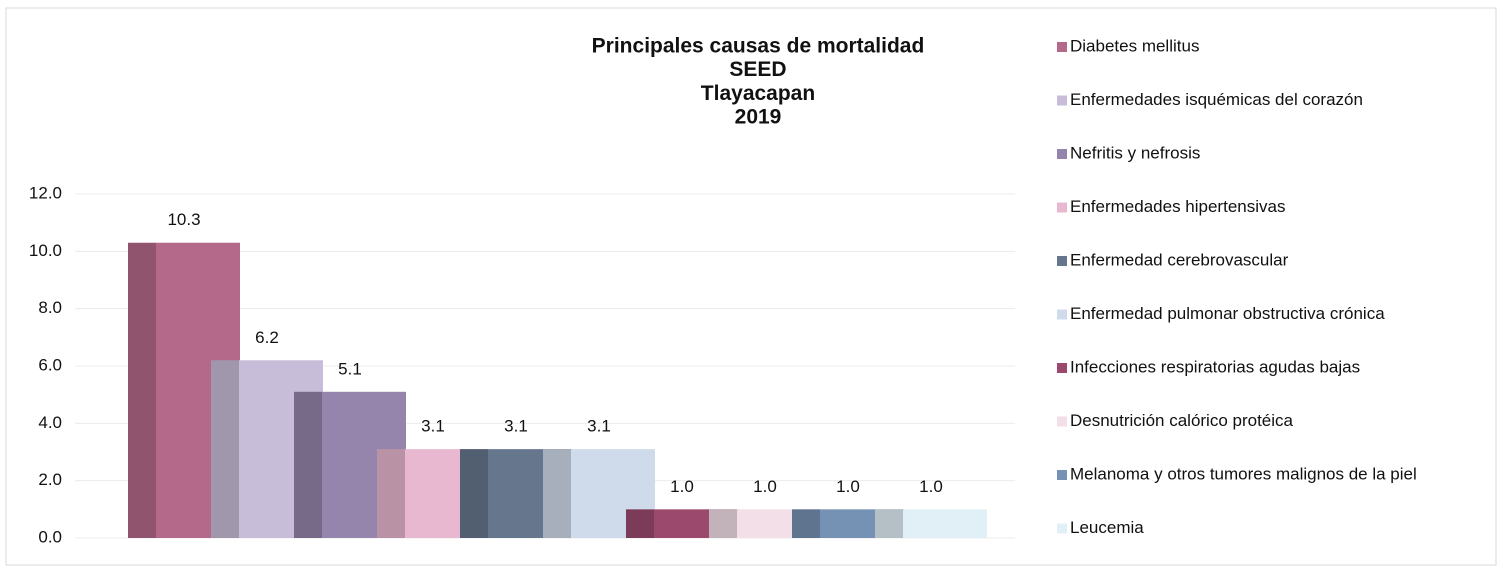 This screenshot has width=1503, height=566. What do you see at coordinates (757, 69) in the screenshot?
I see `chart-title: SEED` at bounding box center [757, 69].